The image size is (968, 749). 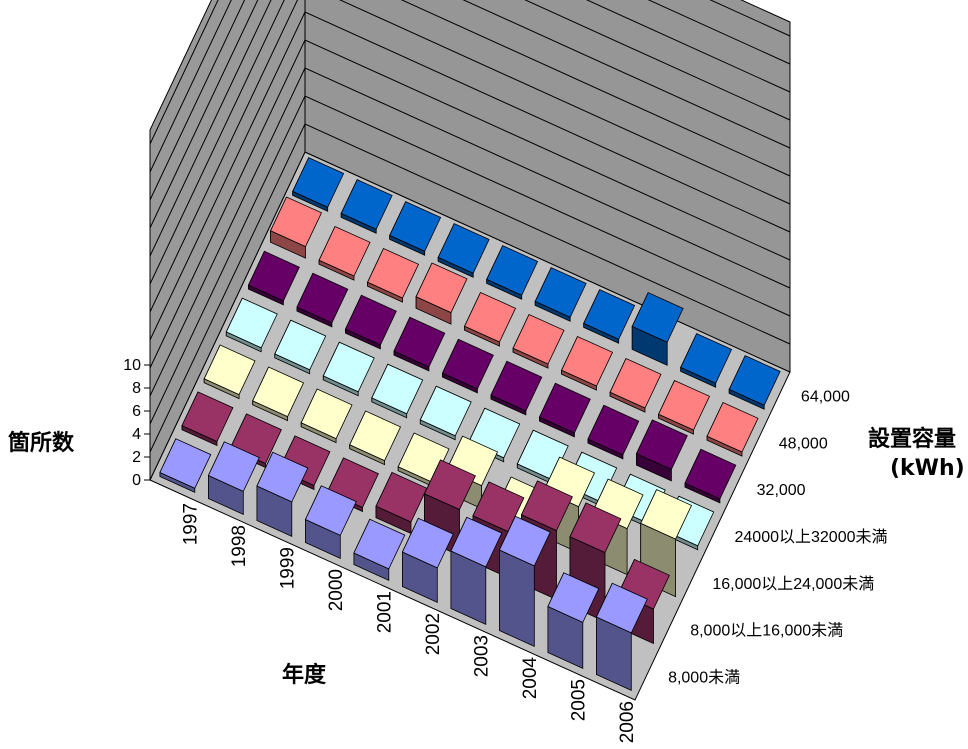 I want to click on y-tick-label: 8,000未満, so click(x=704, y=678).